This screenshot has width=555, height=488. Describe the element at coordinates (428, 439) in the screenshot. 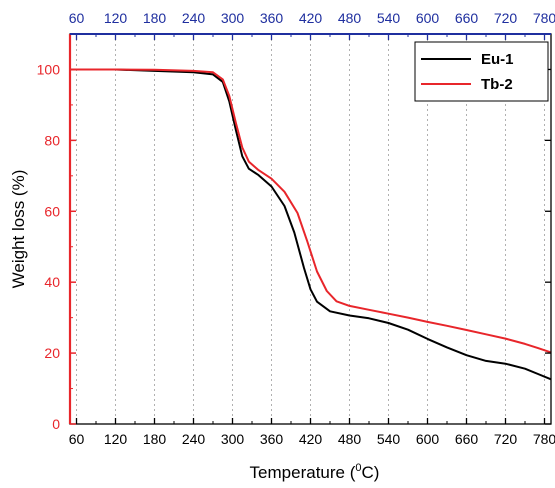

I see `x-tick-label-bottom-600: 600` at that location.